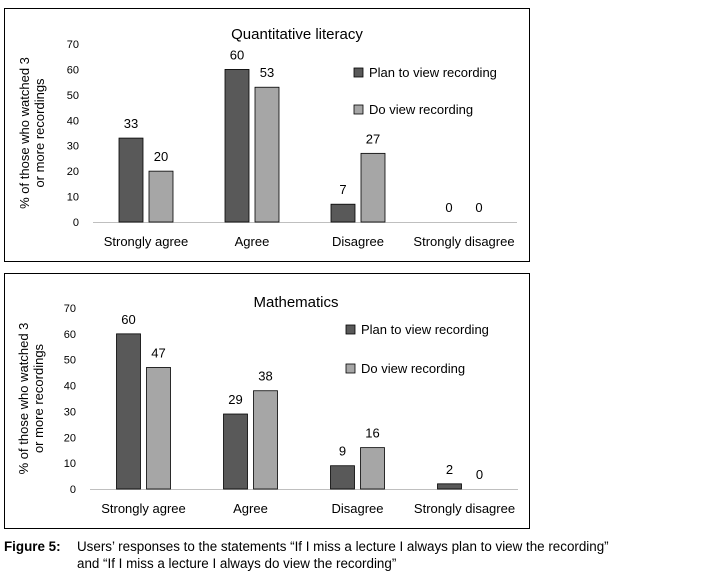 The height and width of the screenshot is (578, 704). Describe the element at coordinates (372, 433) in the screenshot. I see `data-label: 16` at that location.